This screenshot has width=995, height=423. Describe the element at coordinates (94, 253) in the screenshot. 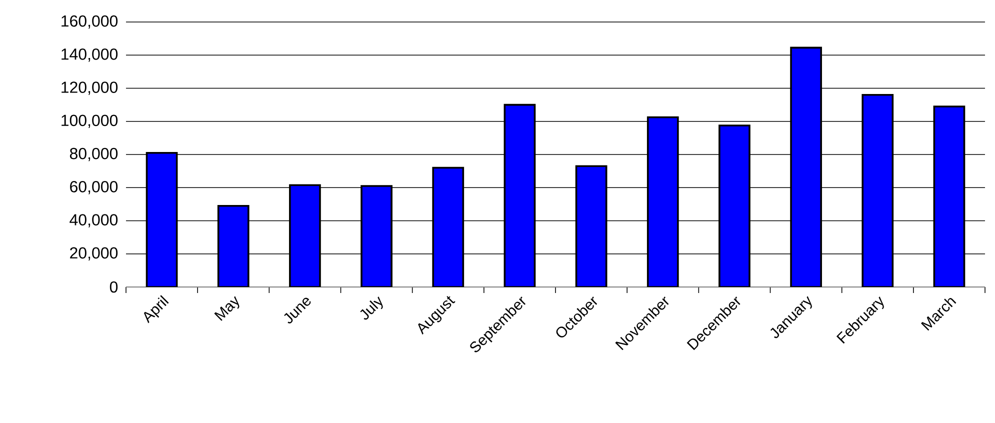

I see `y-tick-label: 20,000` at that location.